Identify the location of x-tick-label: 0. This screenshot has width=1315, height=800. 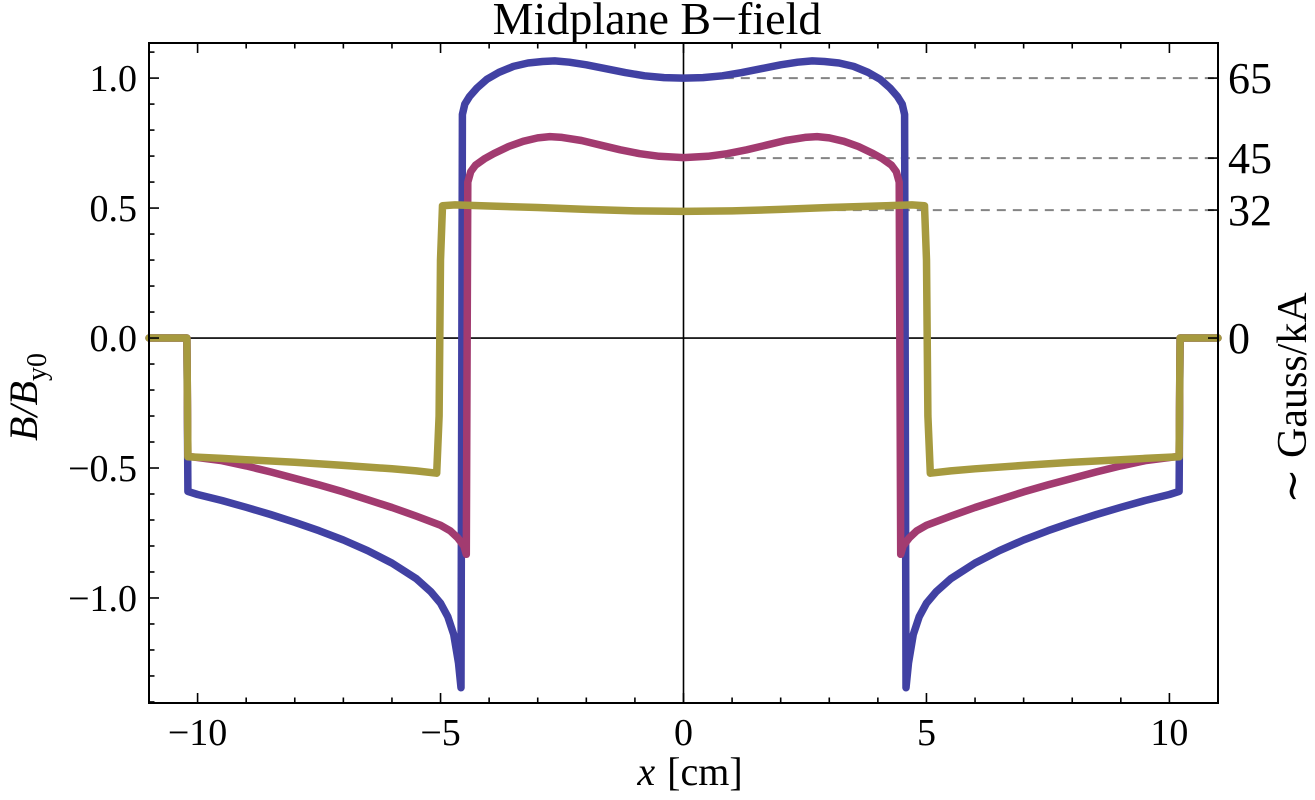
(683, 733).